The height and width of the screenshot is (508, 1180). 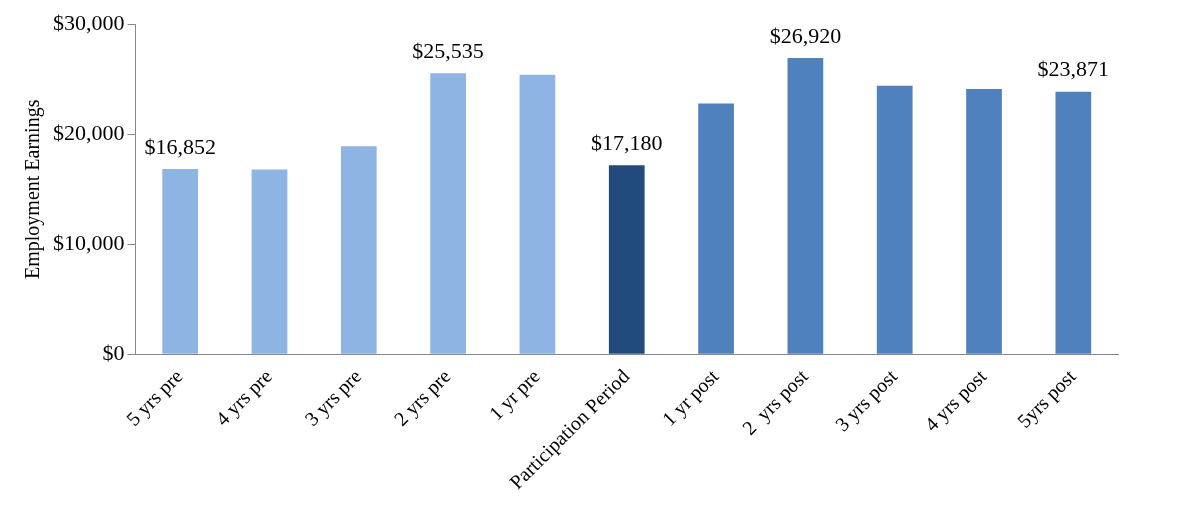 What do you see at coordinates (690, 397) in the screenshot?
I see `x-tick-label: 1 yr post` at bounding box center [690, 397].